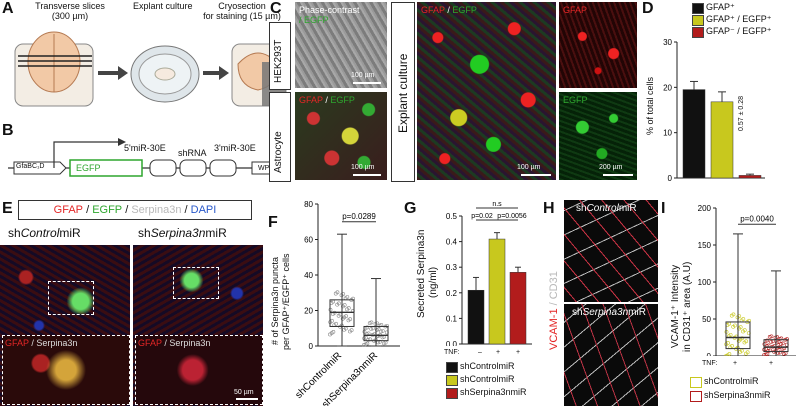  Describe the element at coordinates (650, 105) in the screenshot. I see `d-ylabel: % of total cells` at that location.